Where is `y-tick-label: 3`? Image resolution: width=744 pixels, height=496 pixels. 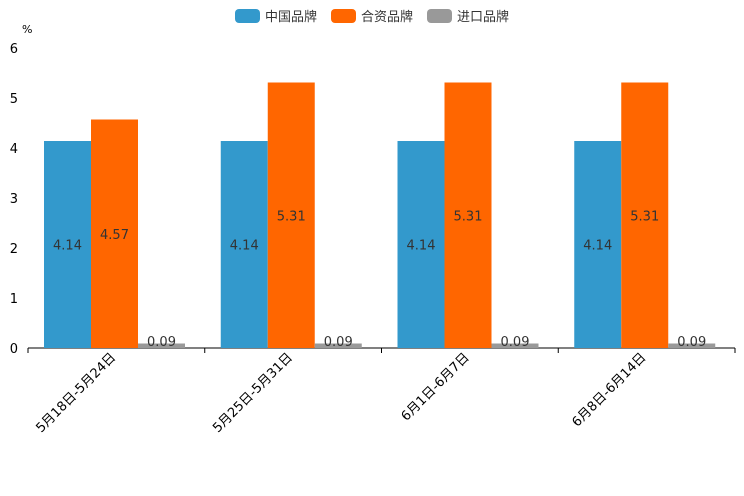 y-tick-label: 3 is located at coordinates (14, 199).